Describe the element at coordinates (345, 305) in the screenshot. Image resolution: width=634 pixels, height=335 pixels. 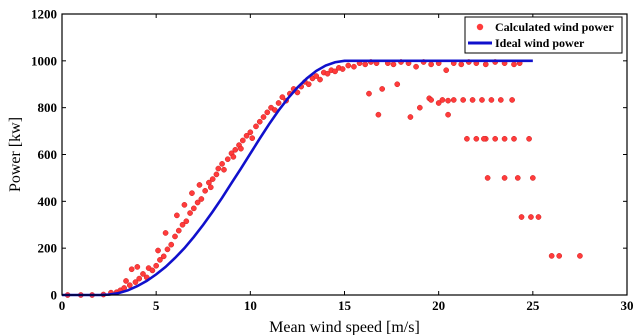
I see `x-tick-label: 15` at that location.